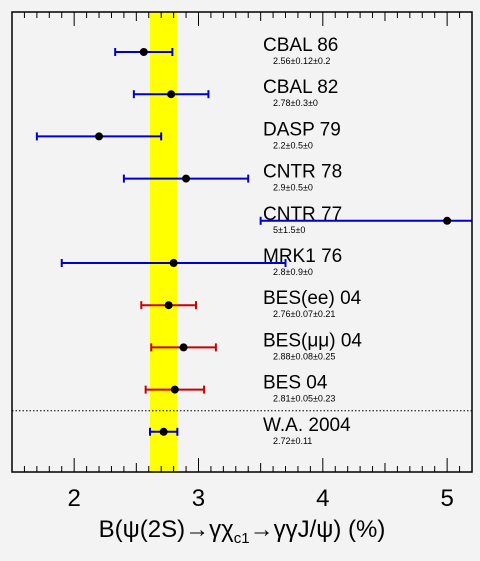  I want to click on measurement-label: CBAL 82, so click(300, 87).